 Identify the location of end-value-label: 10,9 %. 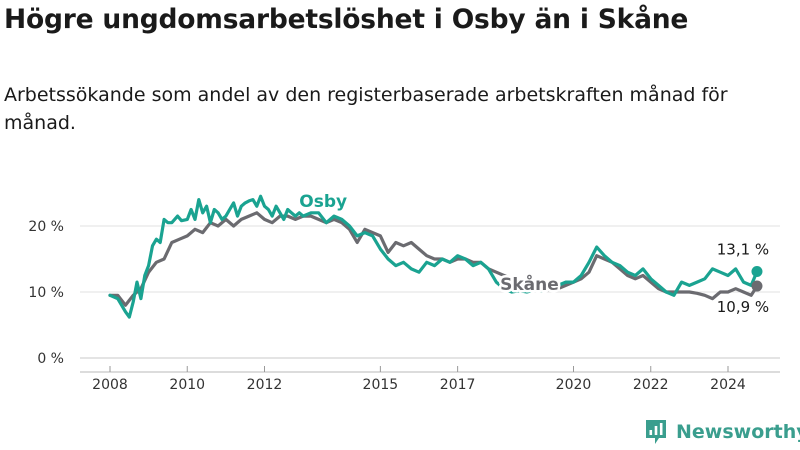
(743, 307).